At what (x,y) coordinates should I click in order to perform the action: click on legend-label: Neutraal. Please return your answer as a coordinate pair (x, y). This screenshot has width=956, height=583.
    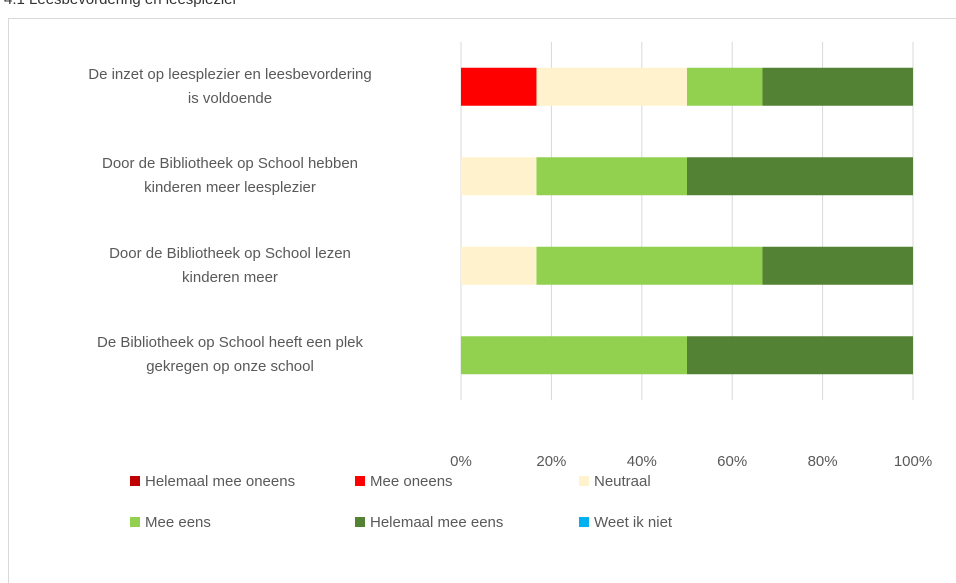
    Looking at the image, I should click on (622, 481).